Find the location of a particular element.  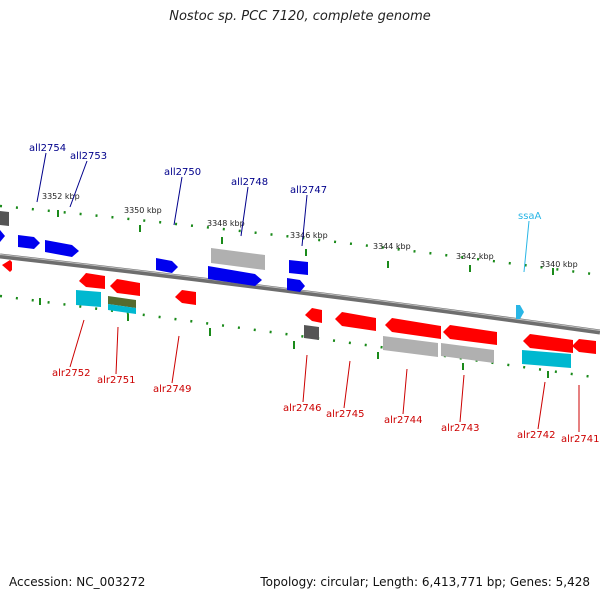

gene-label: alr2741 is located at coordinates (580, 439).